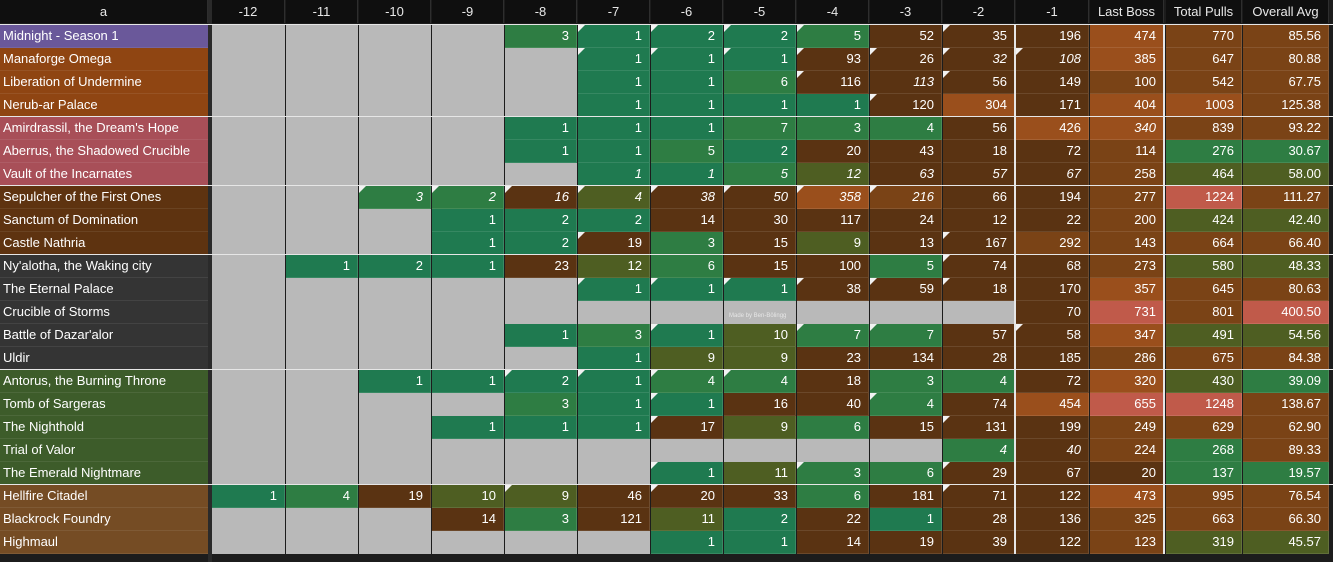 The image size is (1333, 562). Describe the element at coordinates (979, 381) in the screenshot. I see `pull-count-cell: 4` at that location.